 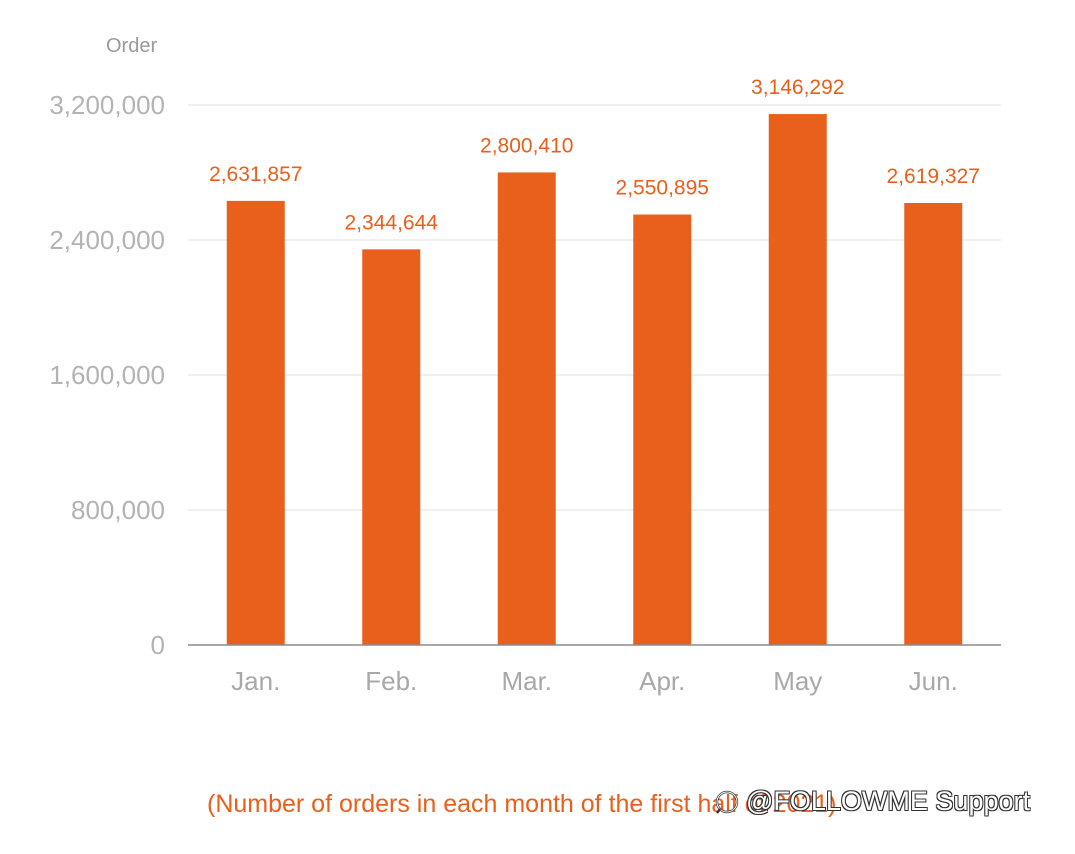 What do you see at coordinates (594, 681) in the screenshot?
I see `x-axis-ticks: Jan. Feb. Mar. Apr. May Jun.` at bounding box center [594, 681].